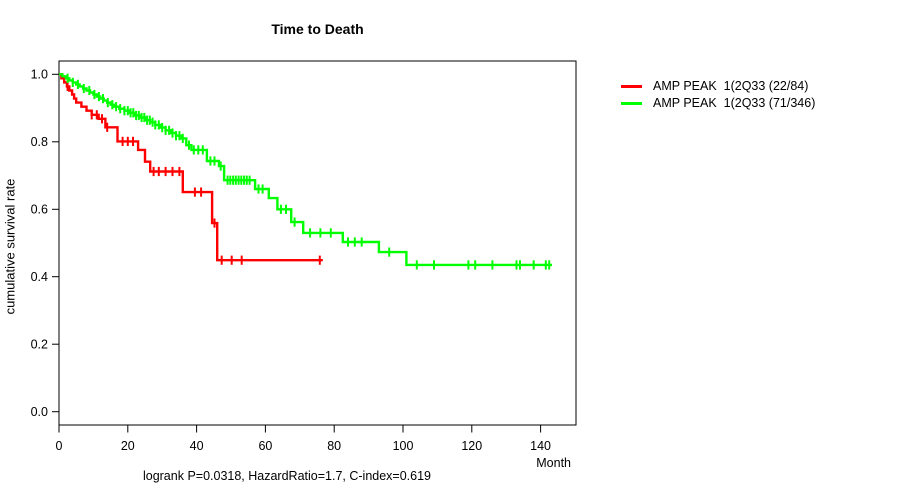 This screenshot has width=900, height=500. I want to click on legend-line-sample-green, so click(631, 103).